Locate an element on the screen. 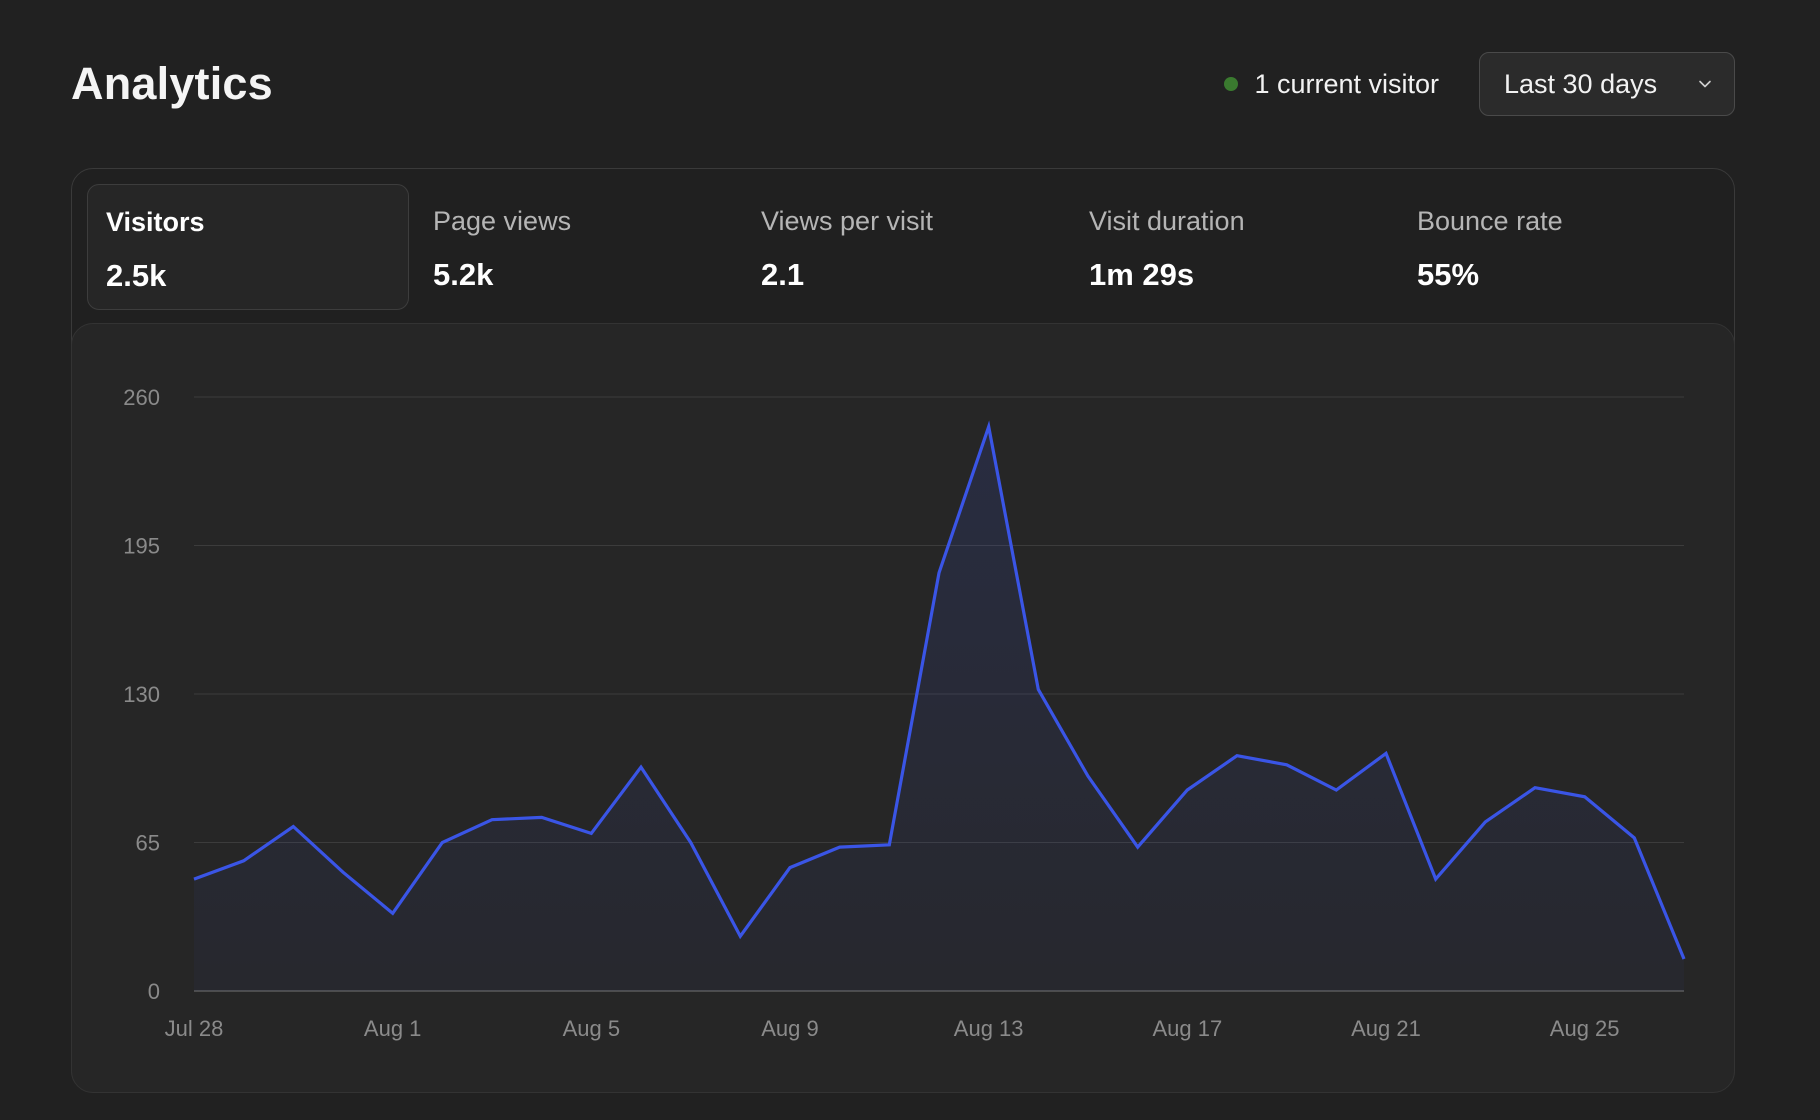 This screenshot has height=1120, width=1820. x-tick-label: Aug 9 is located at coordinates (790, 1028).